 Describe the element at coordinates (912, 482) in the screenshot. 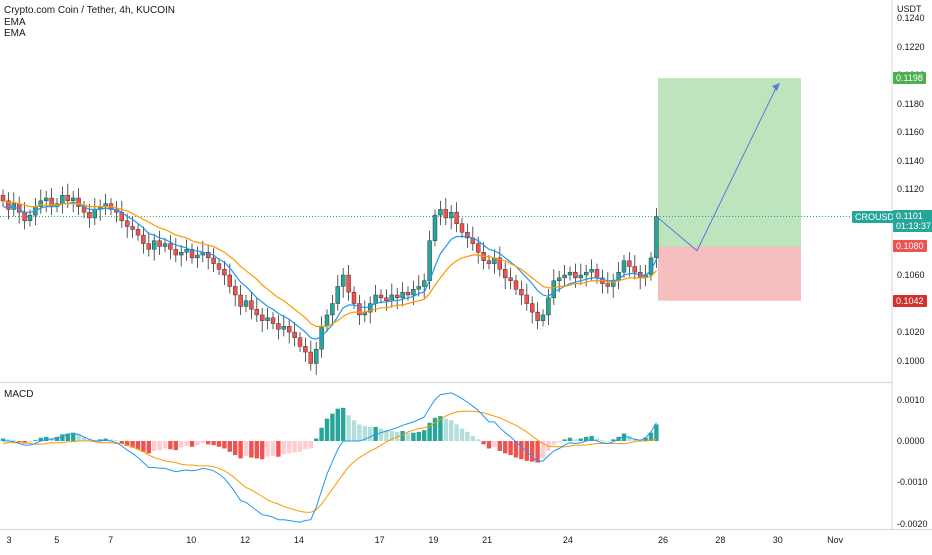

I see `macd-tick-label: -0.0010` at that location.